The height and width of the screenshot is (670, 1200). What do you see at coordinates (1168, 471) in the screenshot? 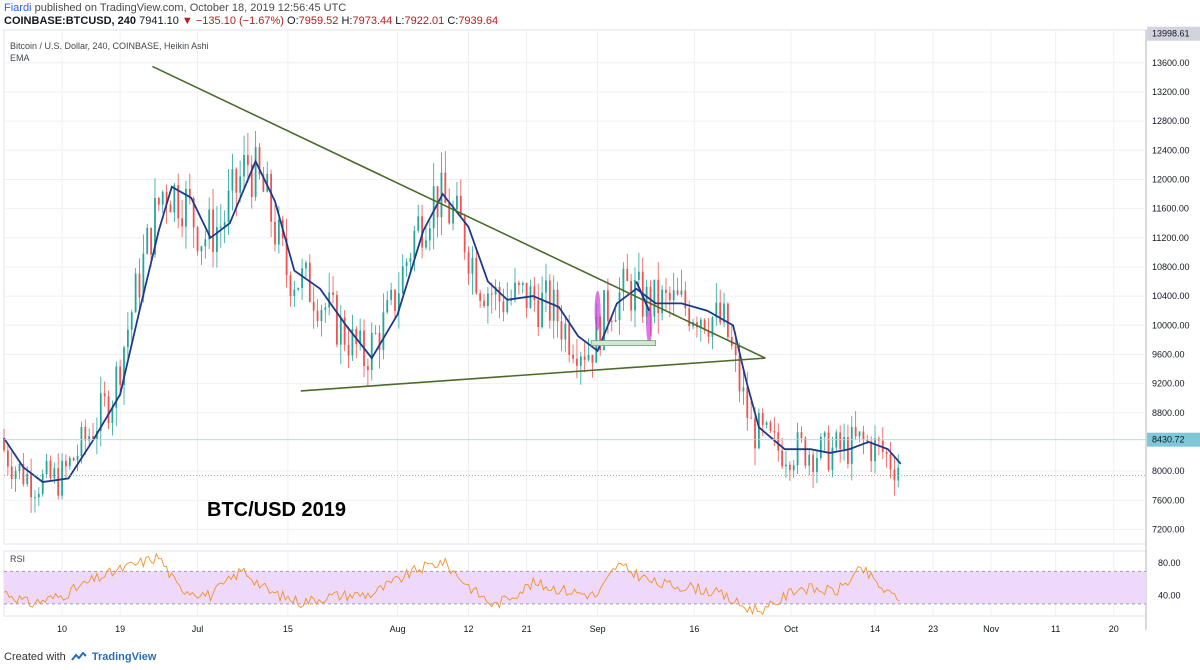
I see `y-tick-label: 8000.00` at bounding box center [1168, 471].